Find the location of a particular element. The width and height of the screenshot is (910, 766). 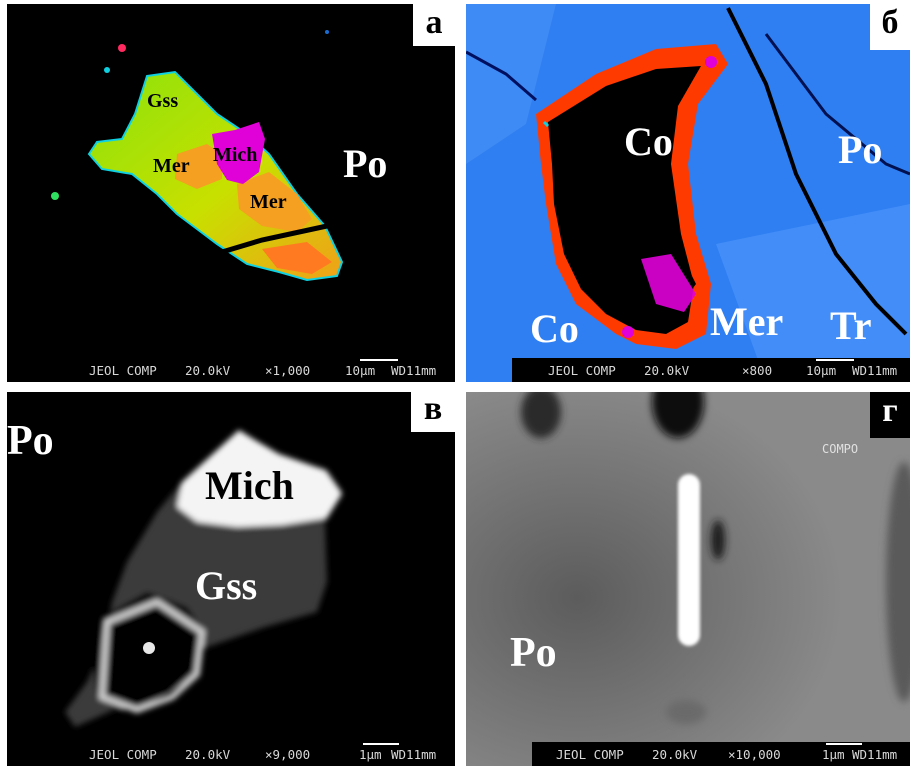

label-mer-1: Mer is located at coordinates (171, 166).